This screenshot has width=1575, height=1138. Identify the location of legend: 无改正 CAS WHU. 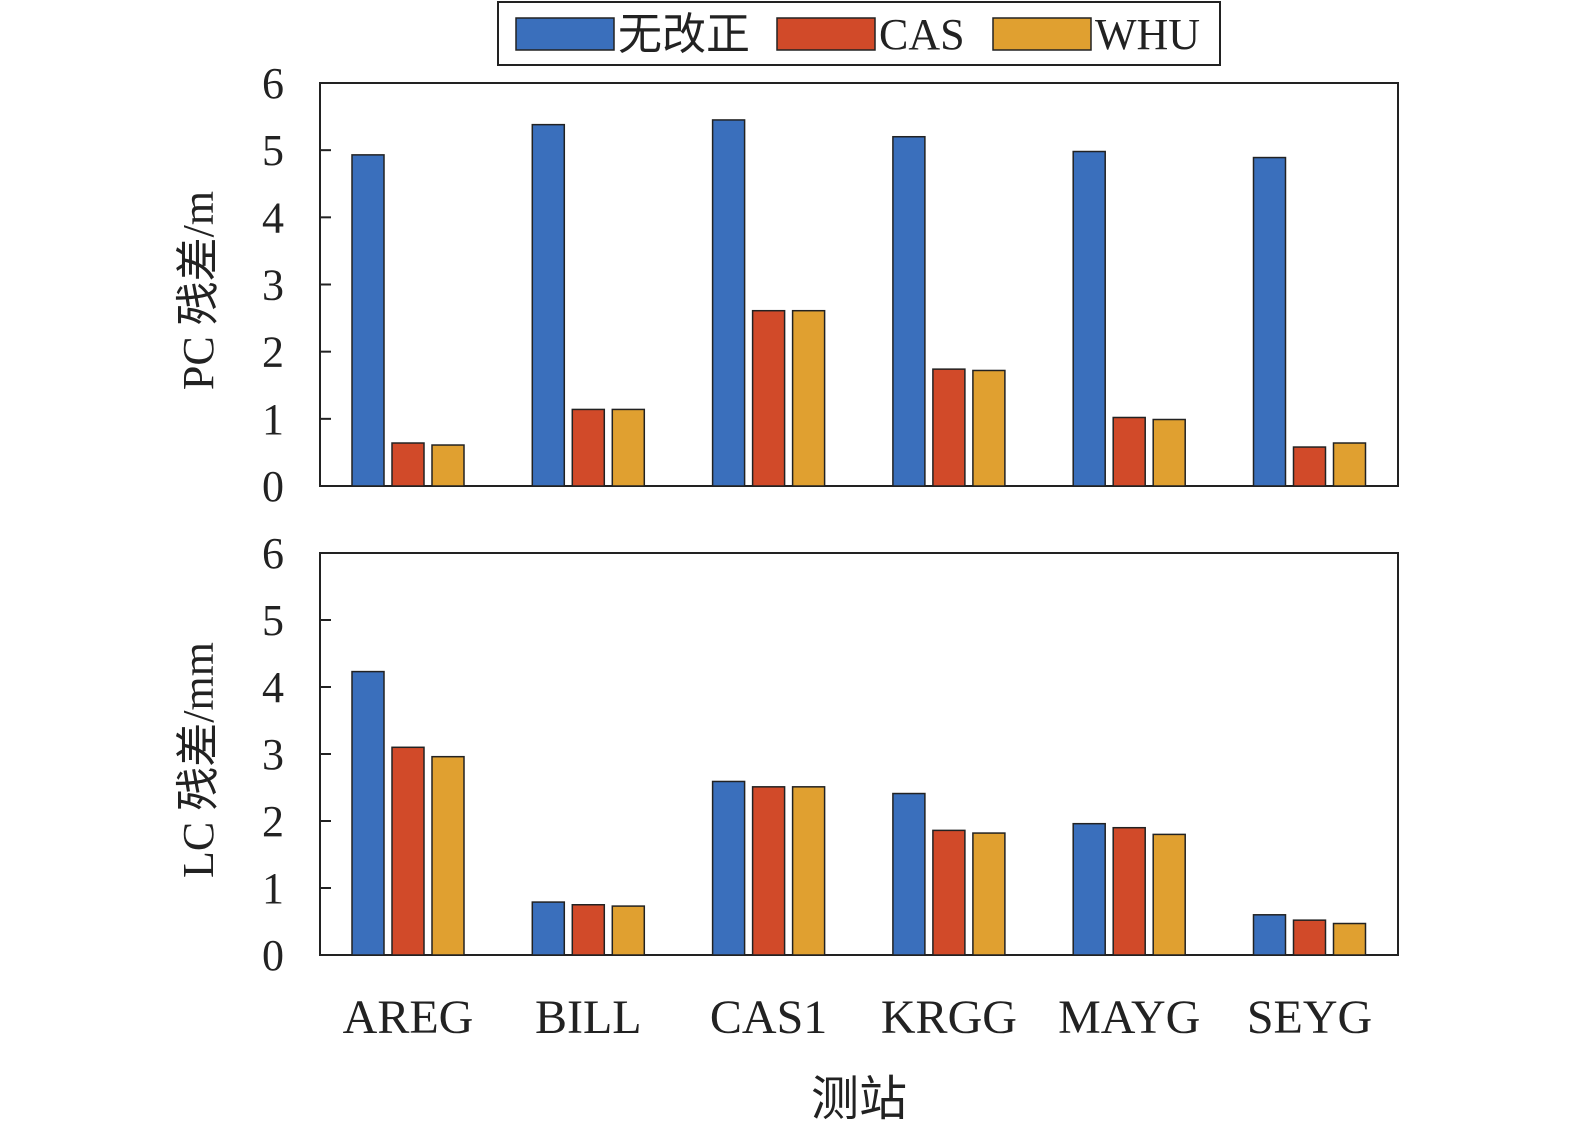
(859, 33).